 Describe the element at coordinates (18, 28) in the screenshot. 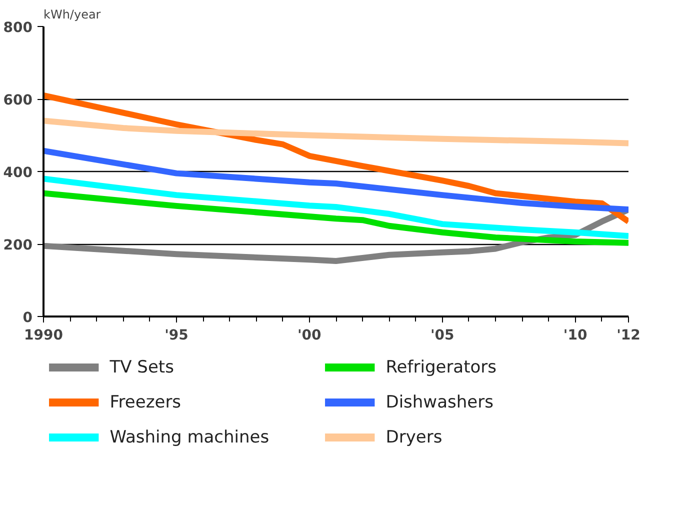

I see `y-tick-label: 800` at that location.